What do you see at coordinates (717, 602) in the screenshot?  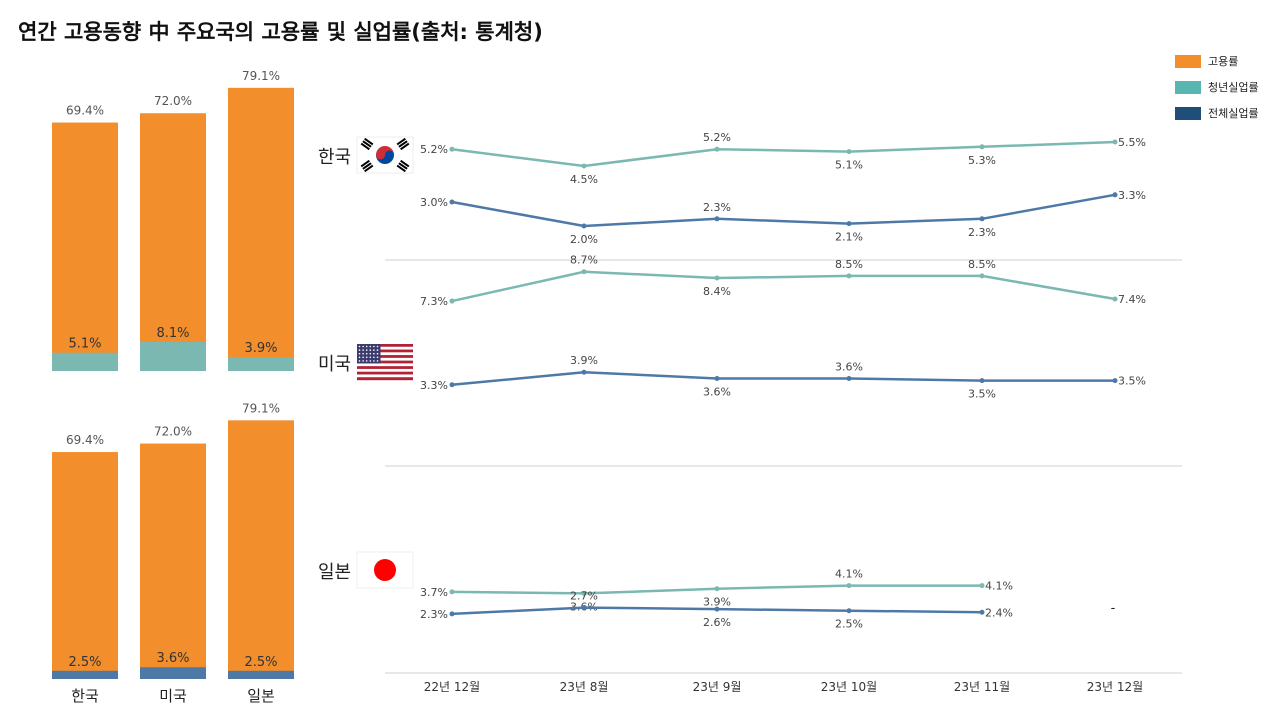 I see `data-label-youth-3: 3.9%` at bounding box center [717, 602].